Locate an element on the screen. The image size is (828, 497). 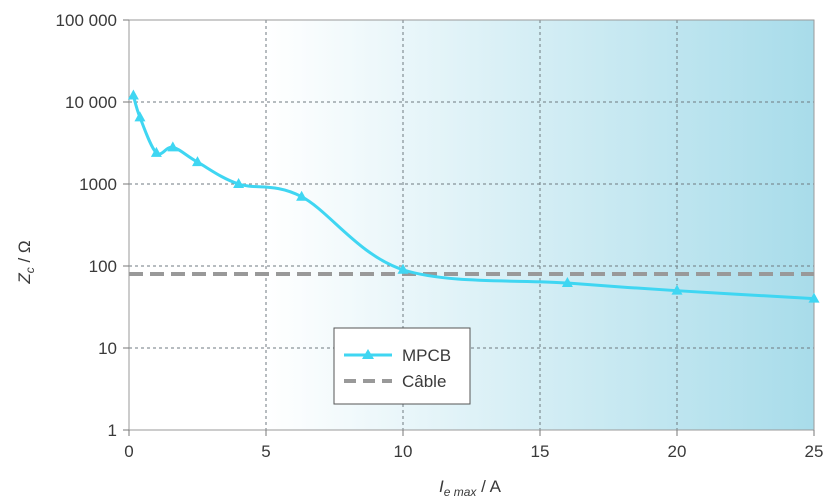
legend-mpcb-label: MPCB is located at coordinates (426, 355).